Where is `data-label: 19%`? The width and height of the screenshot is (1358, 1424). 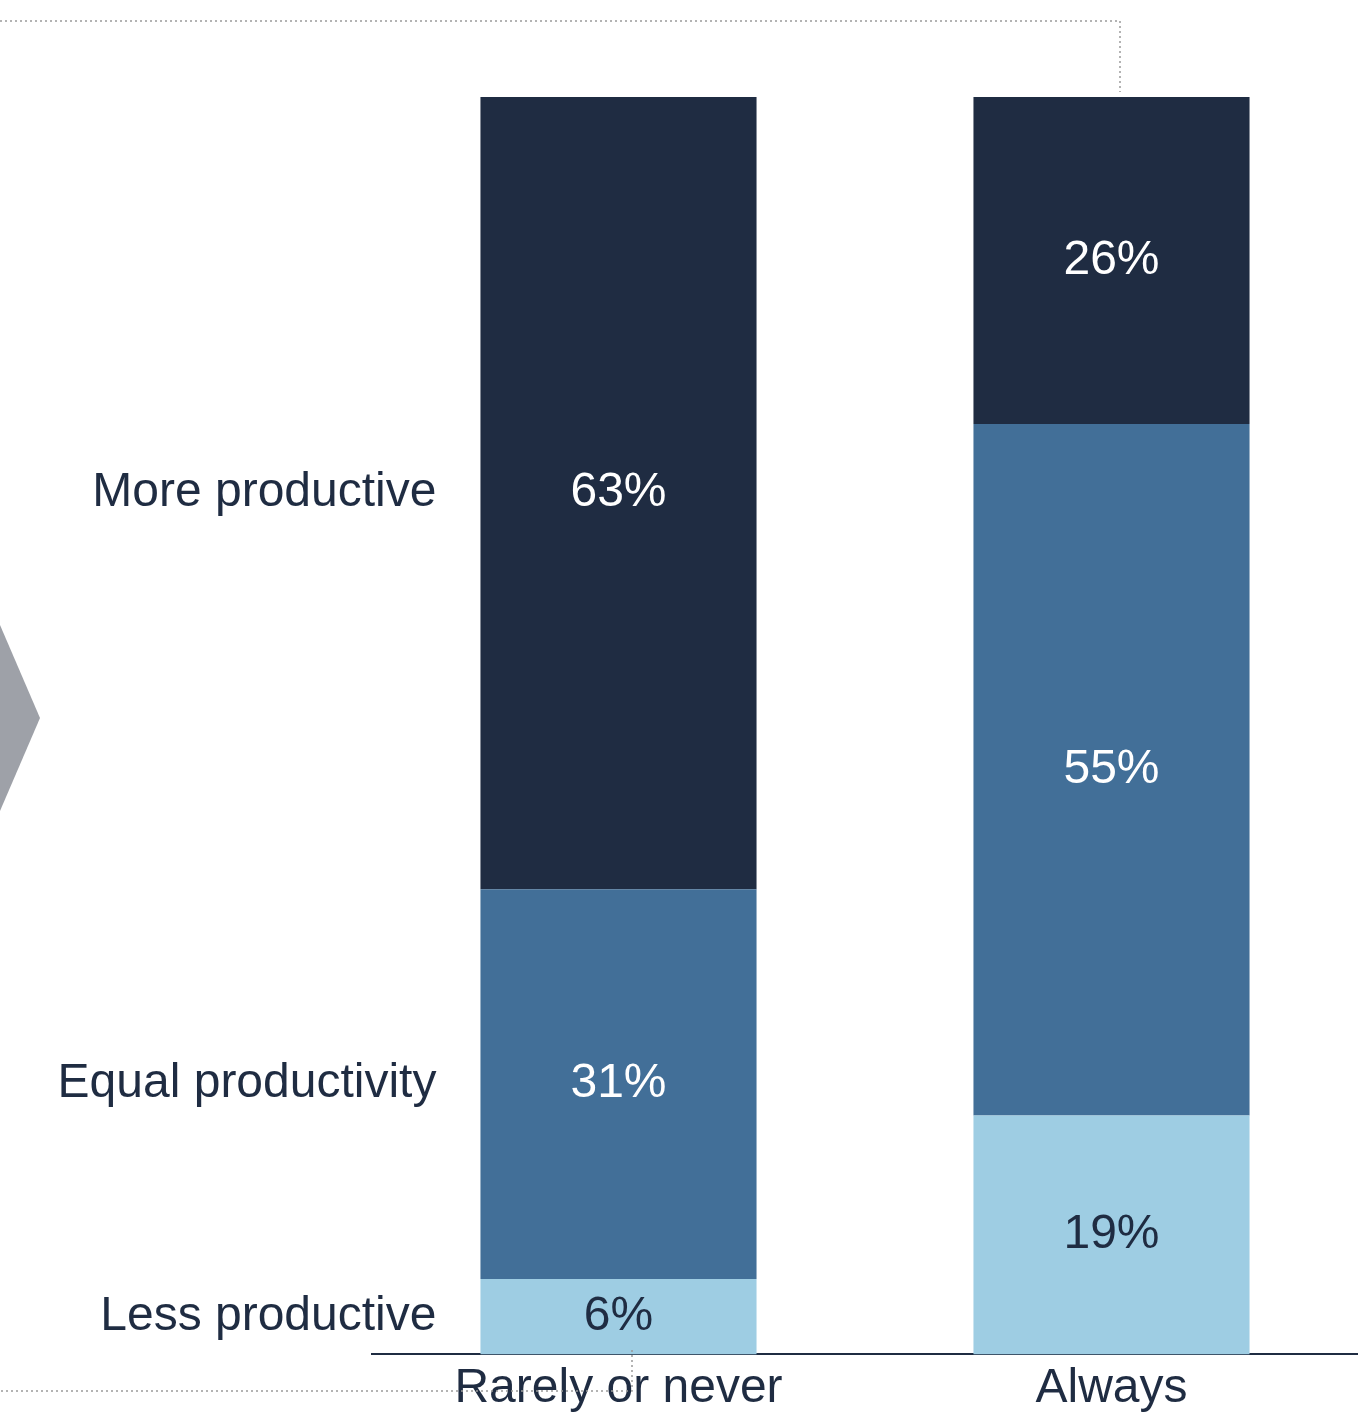
data-label: 19% is located at coordinates (1111, 1232).